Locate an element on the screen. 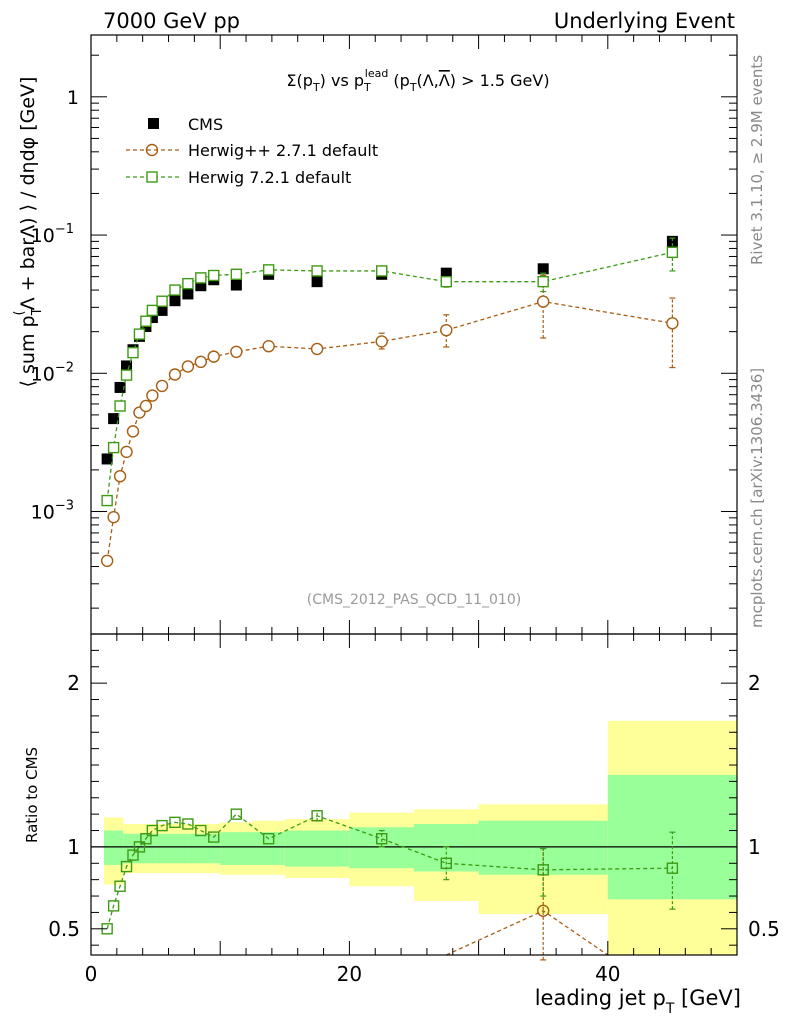 The height and width of the screenshot is (1024, 786). legend-marker-herwigpp is located at coordinates (152, 150).